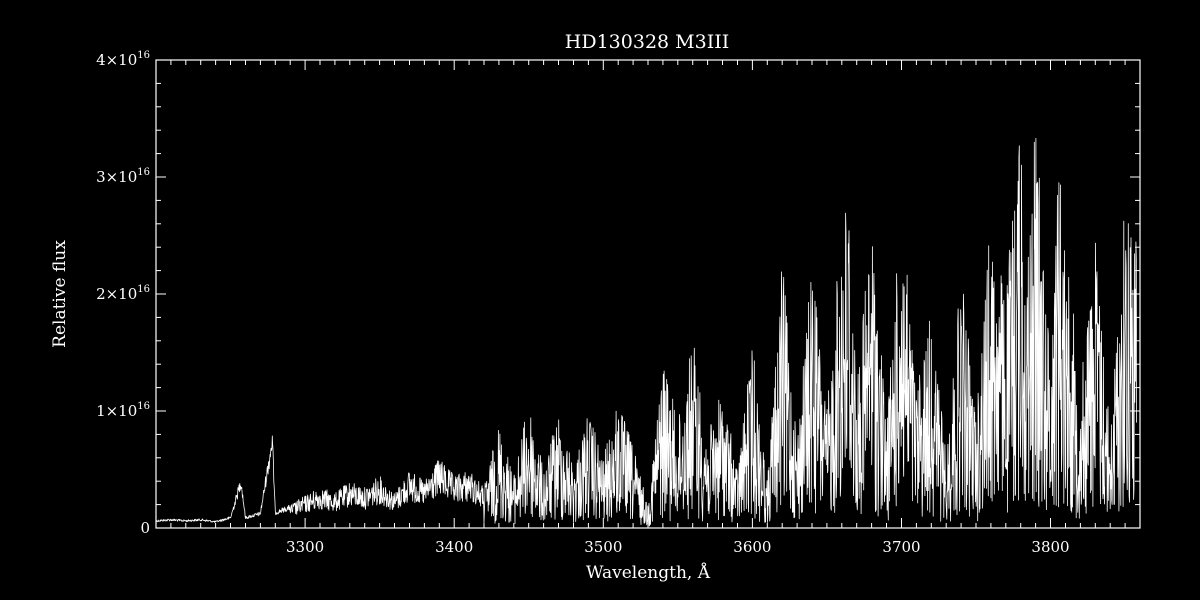  I want to click on y-tick-label: 4×10¹⁶, so click(123, 59).